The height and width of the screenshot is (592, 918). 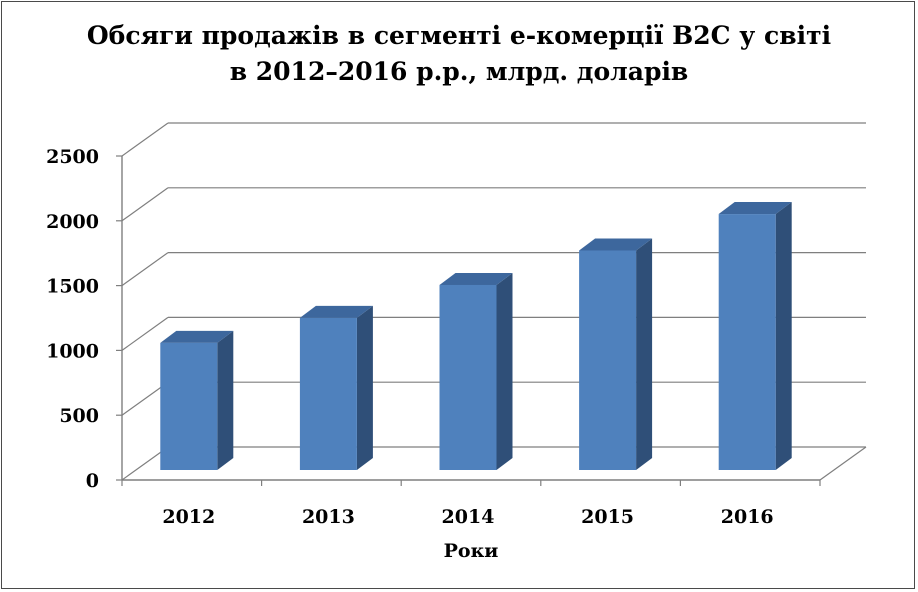 What do you see at coordinates (92, 481) in the screenshot?
I see `y-tick-label-0: 0` at bounding box center [92, 481].